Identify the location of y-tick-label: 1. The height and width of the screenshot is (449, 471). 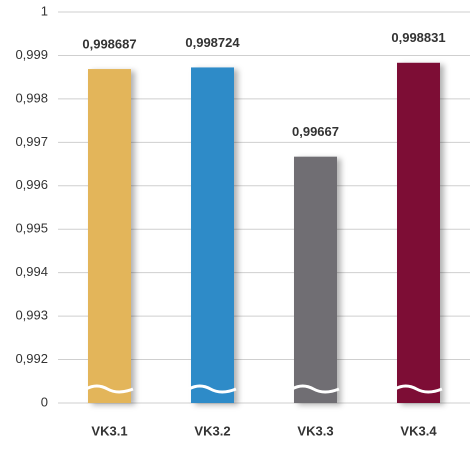
(44, 10).